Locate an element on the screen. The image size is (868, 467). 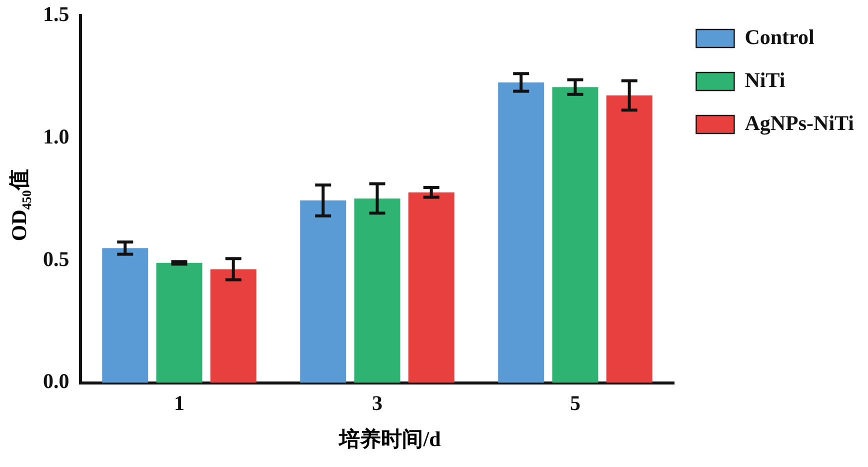
y-tick-label: 0.0 is located at coordinates (56, 381).